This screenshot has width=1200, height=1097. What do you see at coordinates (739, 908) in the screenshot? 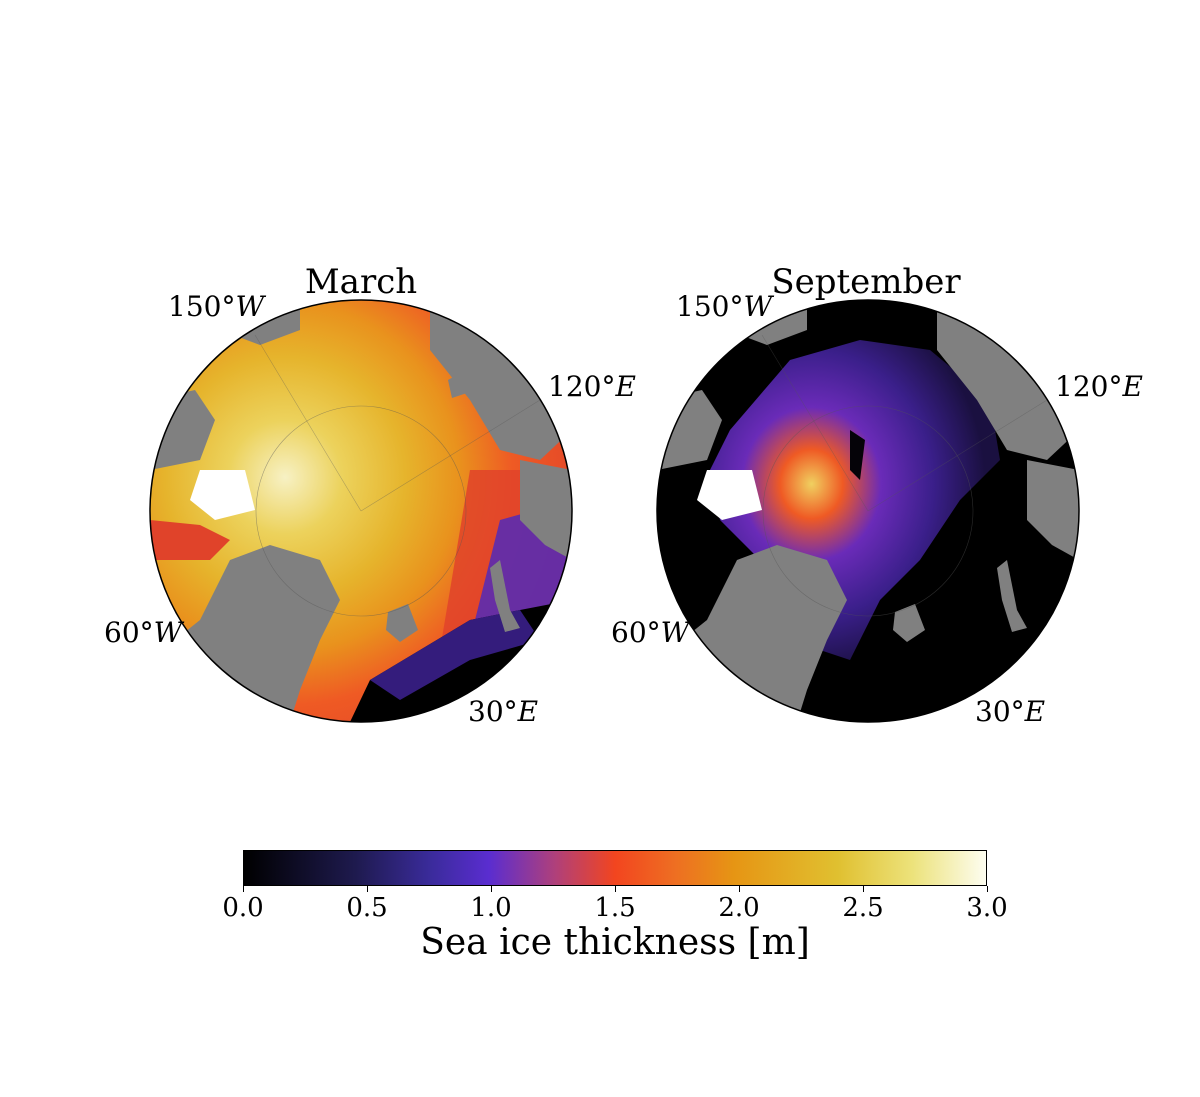
I see `colorbar-tick-label: 2.0` at bounding box center [739, 908].